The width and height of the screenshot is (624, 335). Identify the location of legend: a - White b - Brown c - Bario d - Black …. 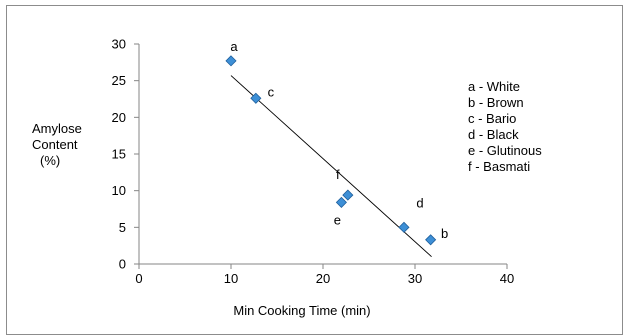
(505, 126).